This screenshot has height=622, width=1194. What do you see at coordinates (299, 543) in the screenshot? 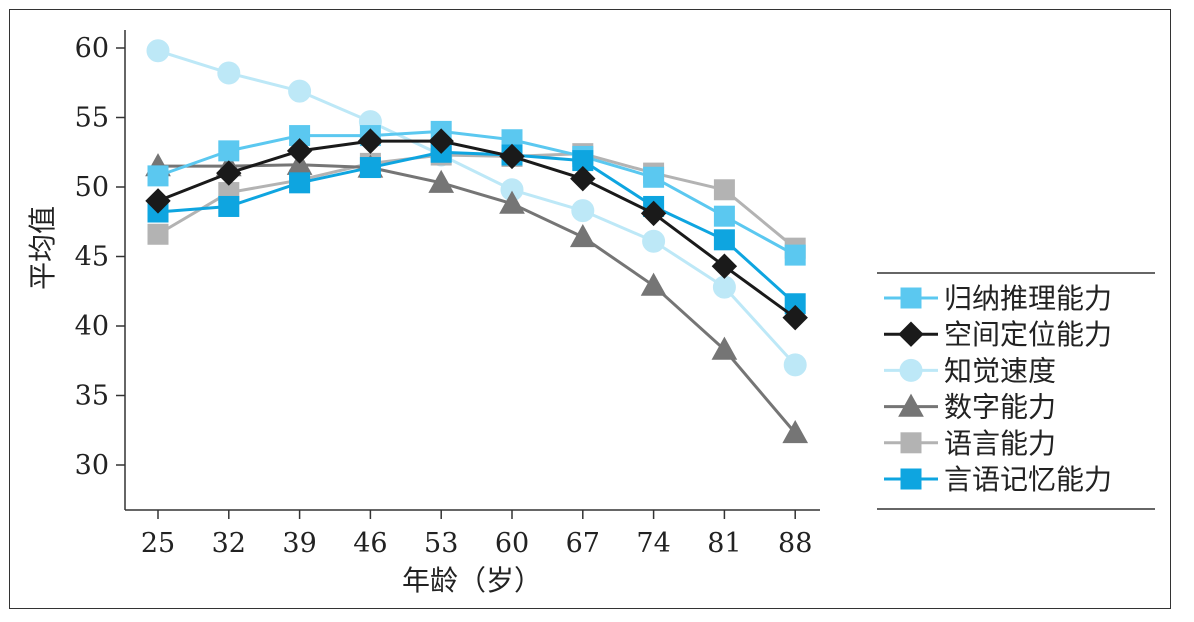
I see `x-tick-label: 39` at bounding box center [299, 543].